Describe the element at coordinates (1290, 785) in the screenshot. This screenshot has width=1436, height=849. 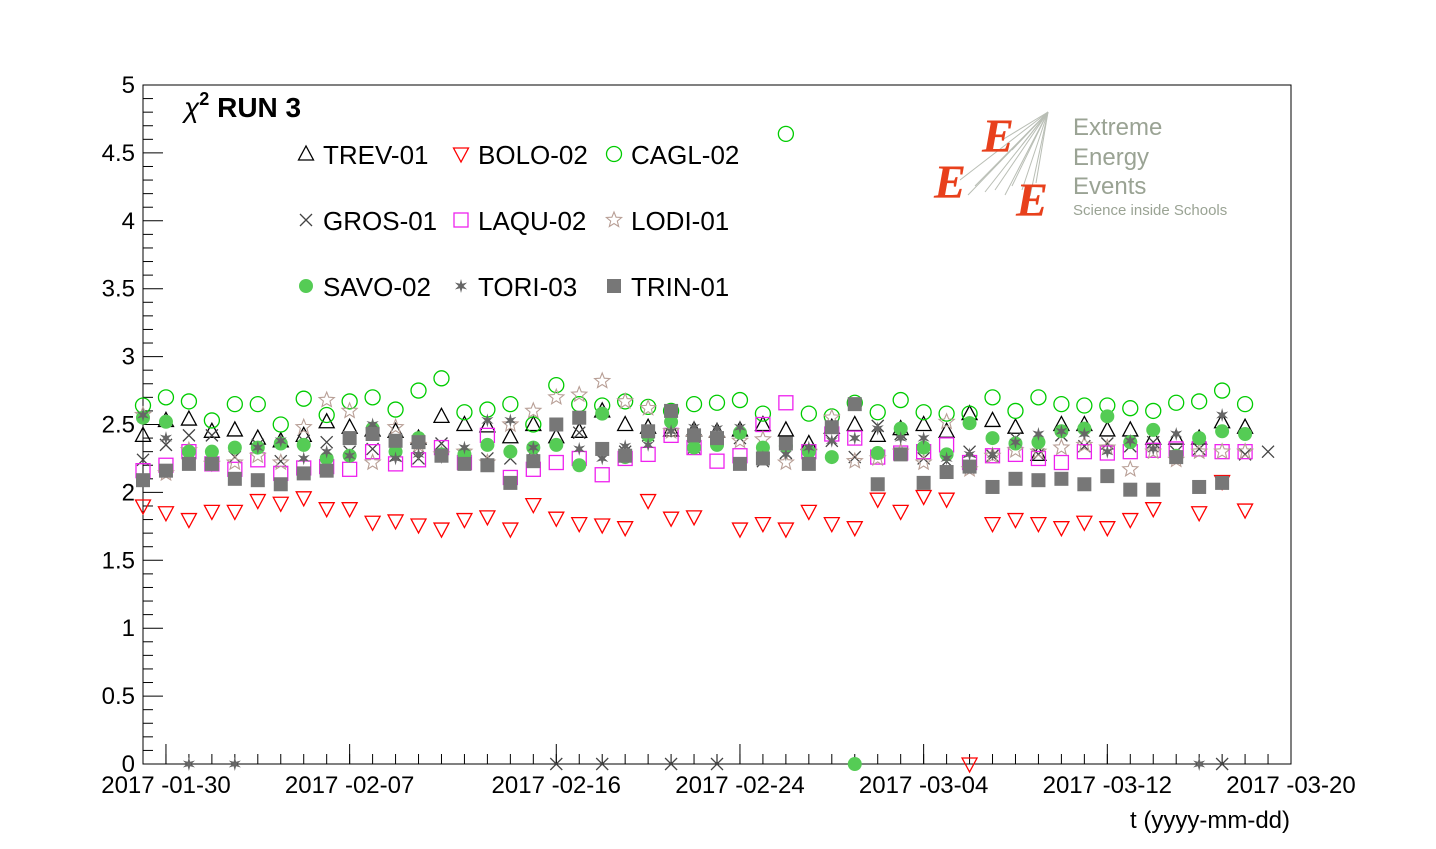
I see `x-tick-label: 2017 -03-20` at that location.